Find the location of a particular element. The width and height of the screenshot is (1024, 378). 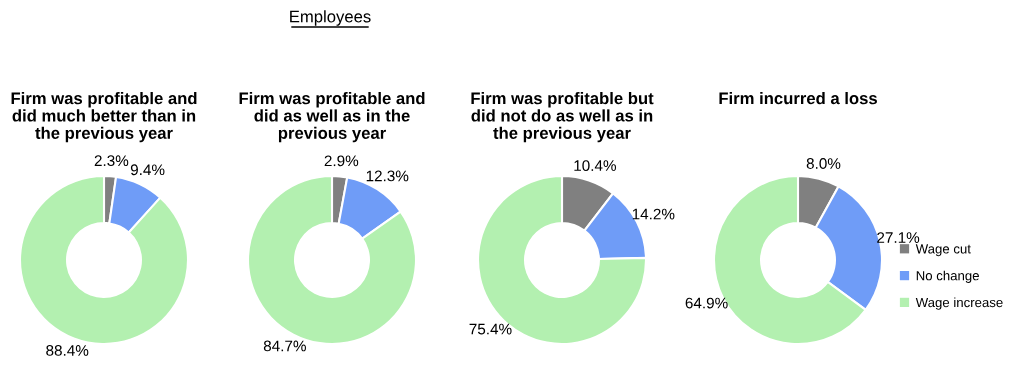

data-label: 88.4% is located at coordinates (67, 350).